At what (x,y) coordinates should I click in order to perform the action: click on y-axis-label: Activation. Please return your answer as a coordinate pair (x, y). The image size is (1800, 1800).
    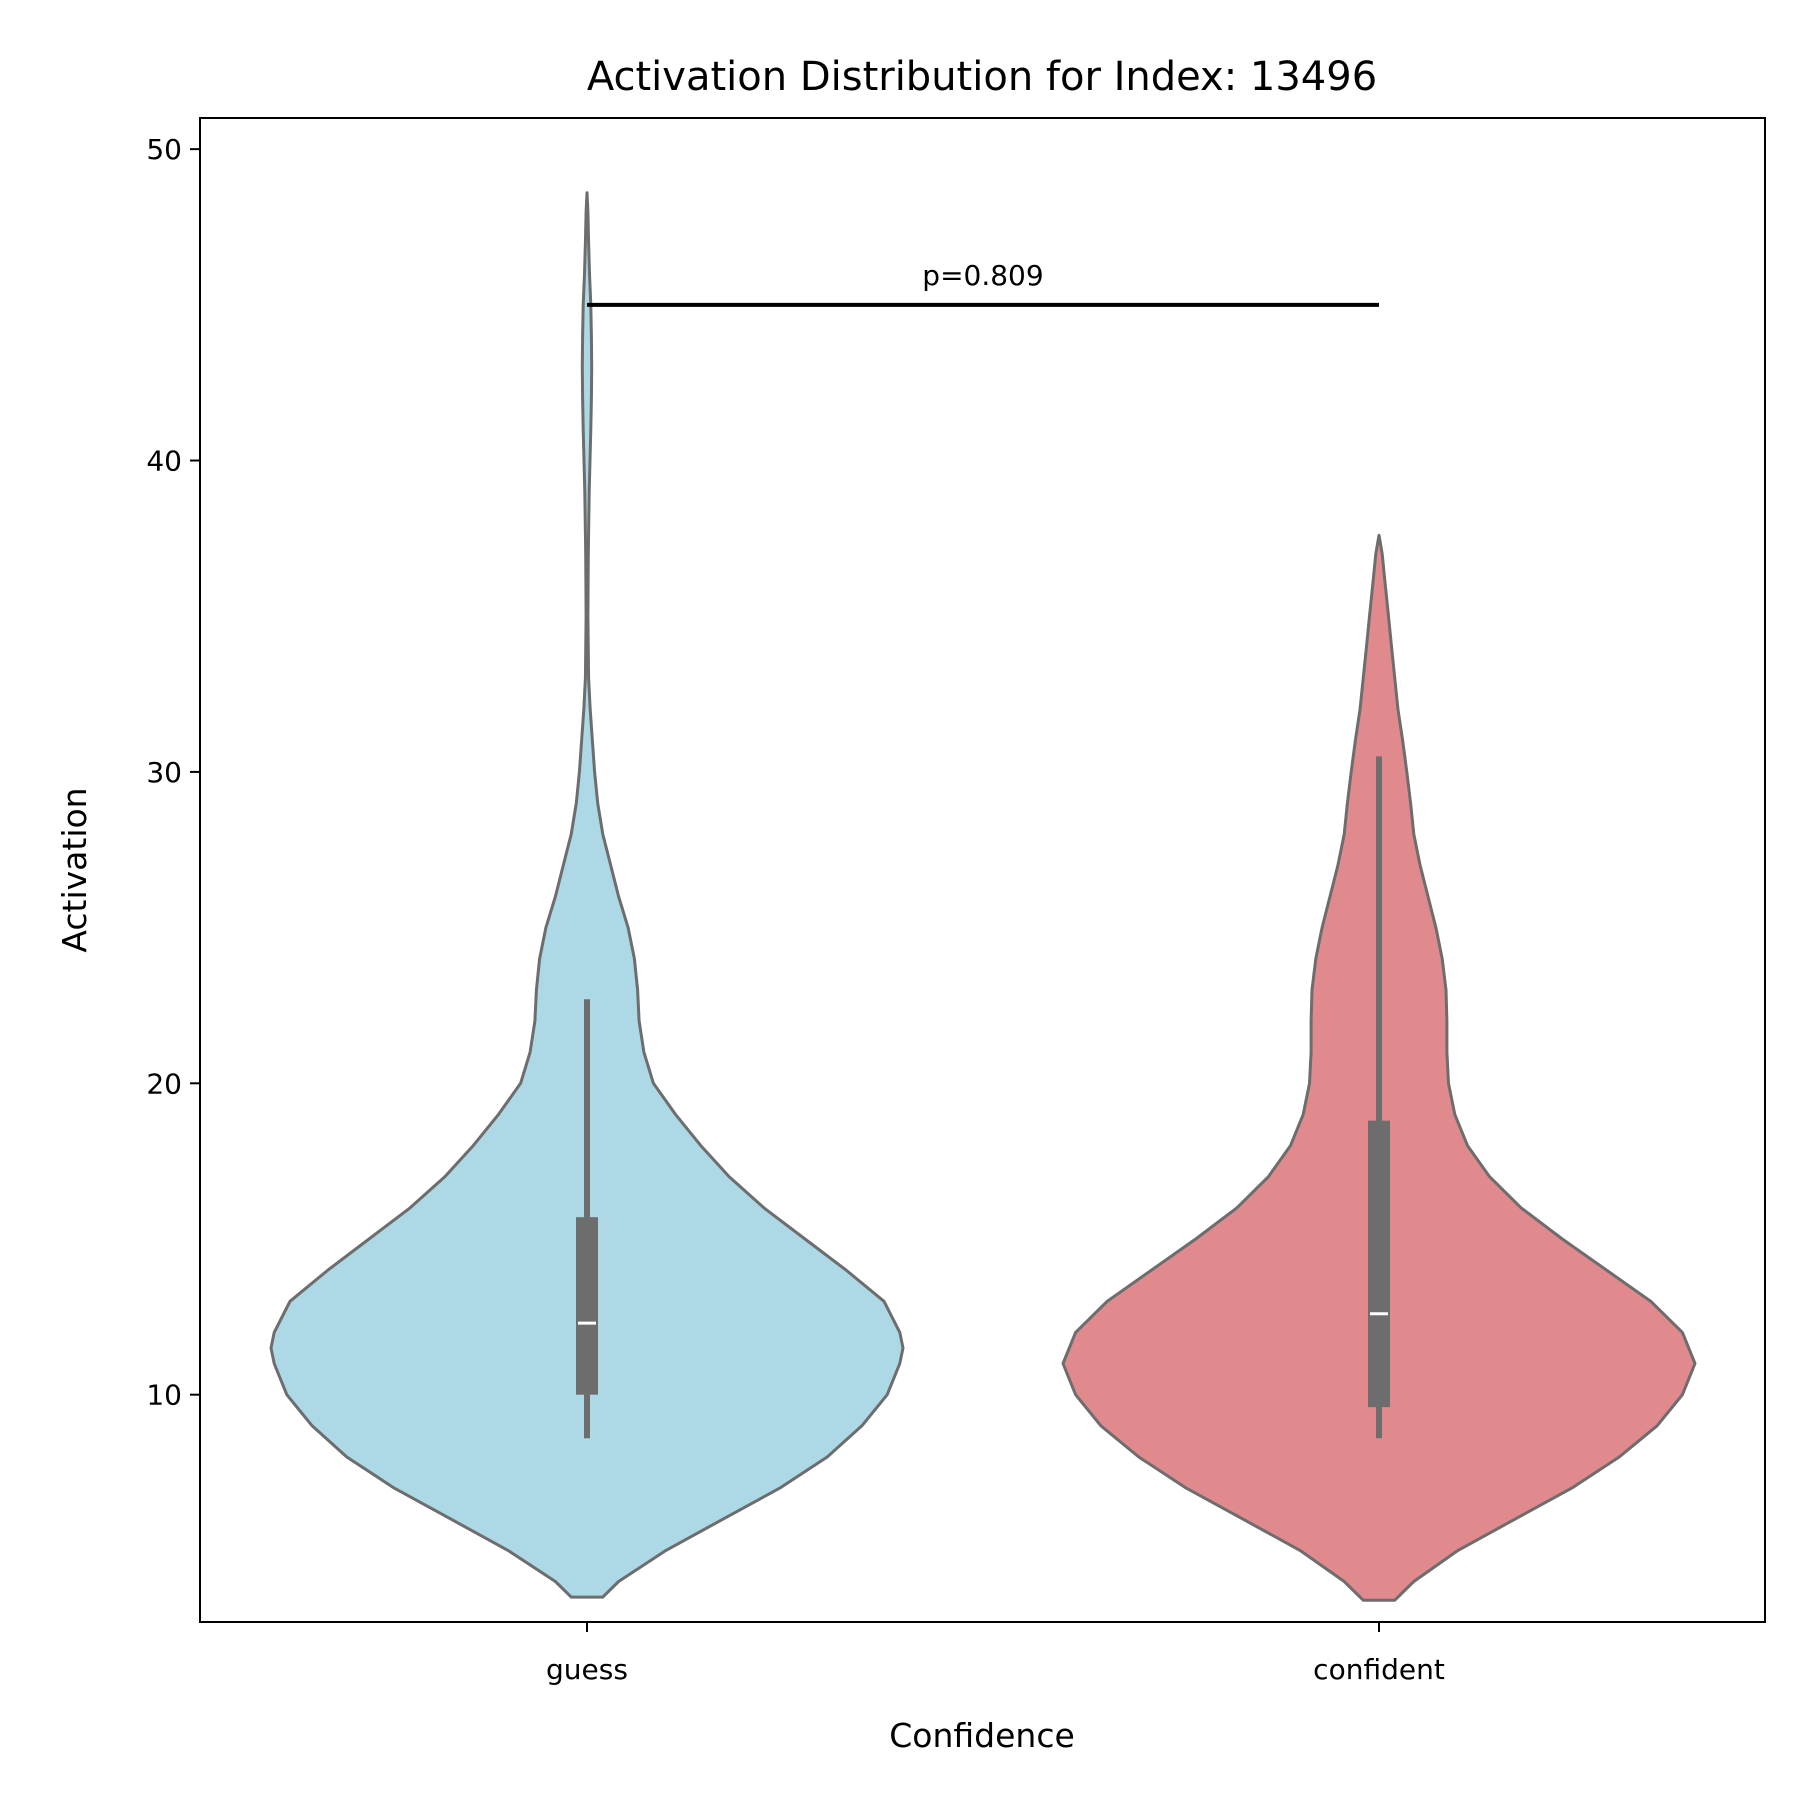
    Looking at the image, I should click on (74, 869).